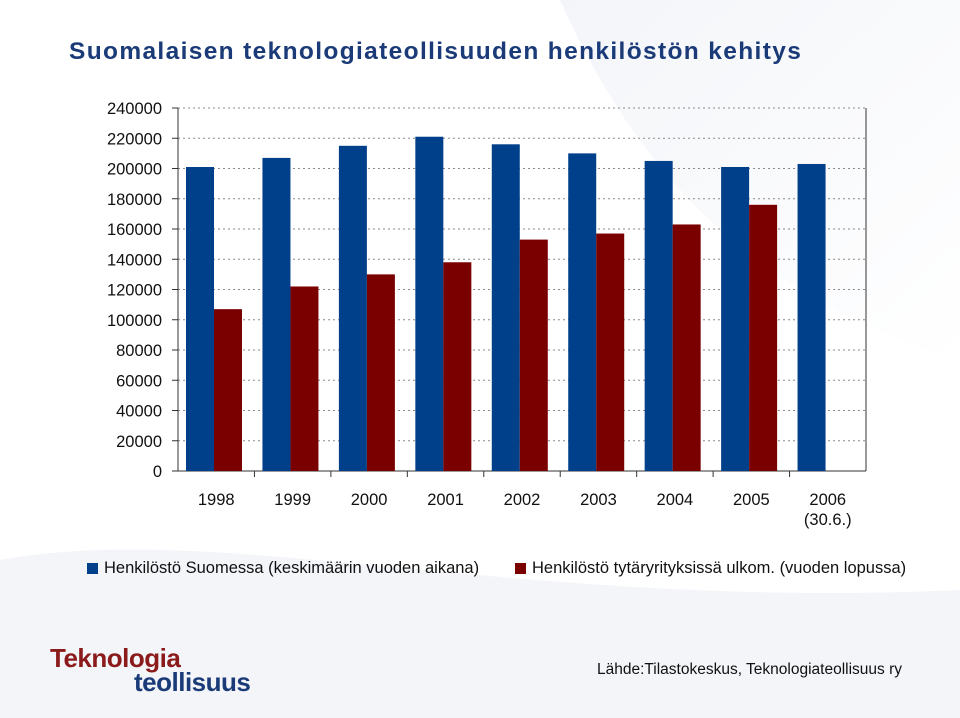  What do you see at coordinates (134, 291) in the screenshot?
I see `y-tick-label: 120000` at bounding box center [134, 291].